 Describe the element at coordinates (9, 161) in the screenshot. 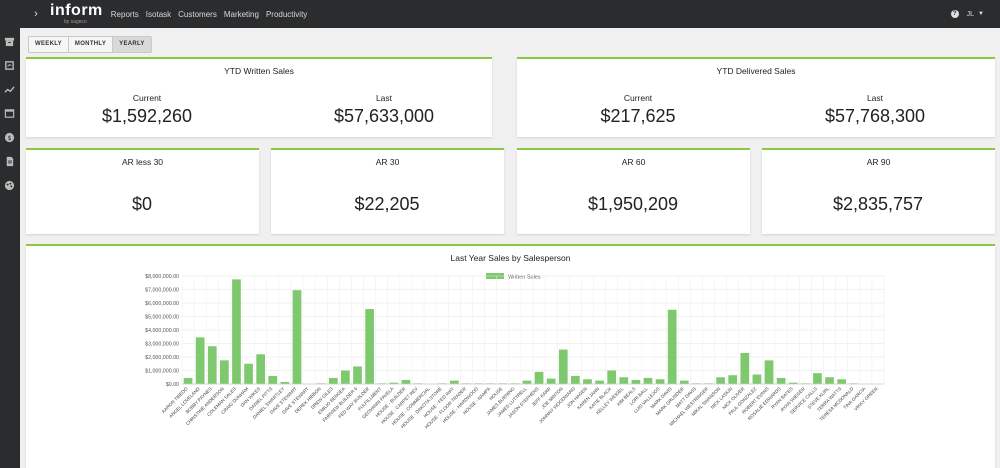

I see `document-icon` at that location.